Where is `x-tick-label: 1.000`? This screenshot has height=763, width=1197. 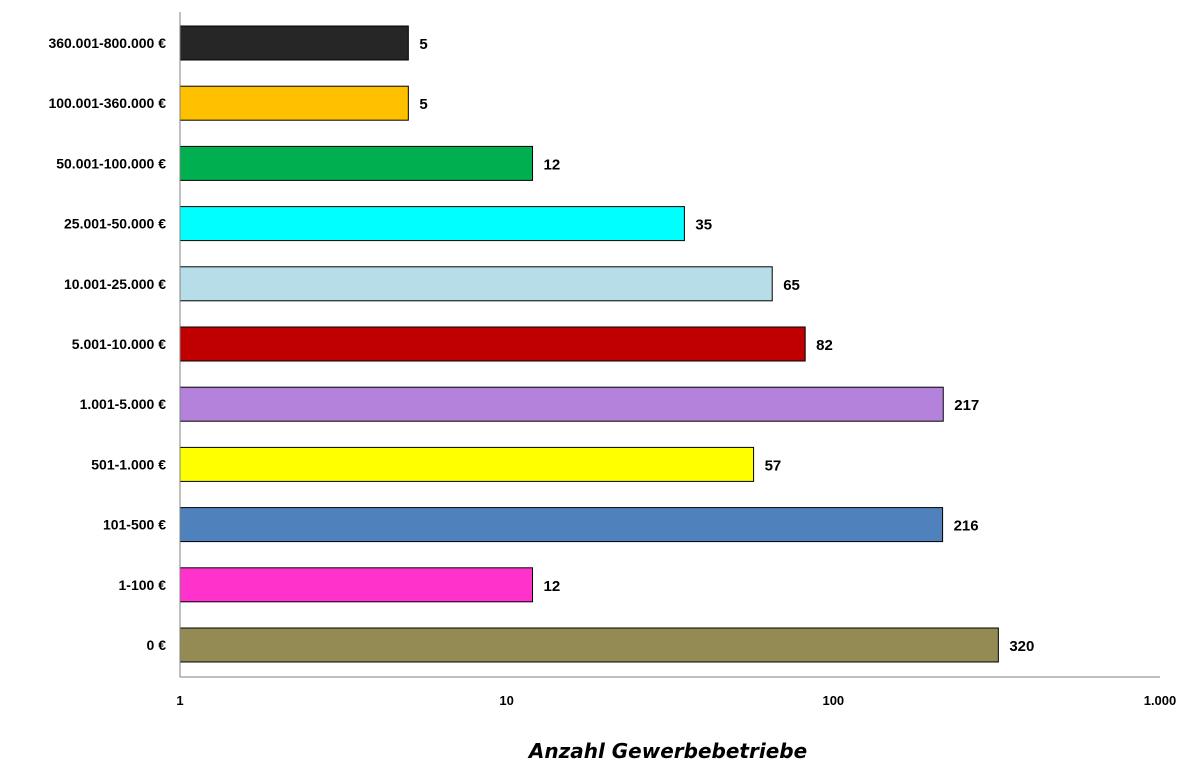
x-tick-label: 1.000 is located at coordinates (1160, 700).